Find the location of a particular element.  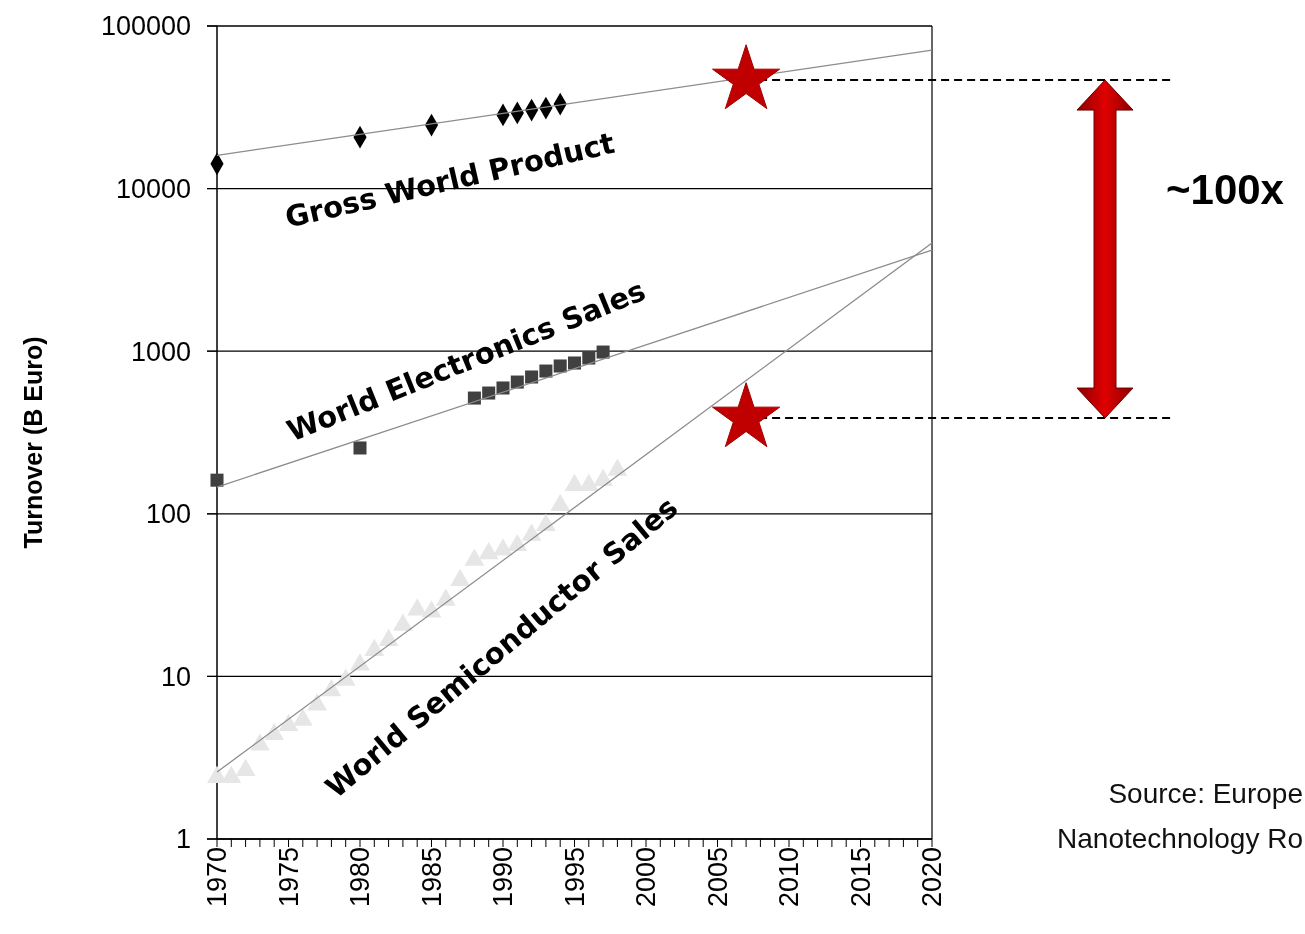

x-tick-label: 1975 is located at coordinates (288, 877).